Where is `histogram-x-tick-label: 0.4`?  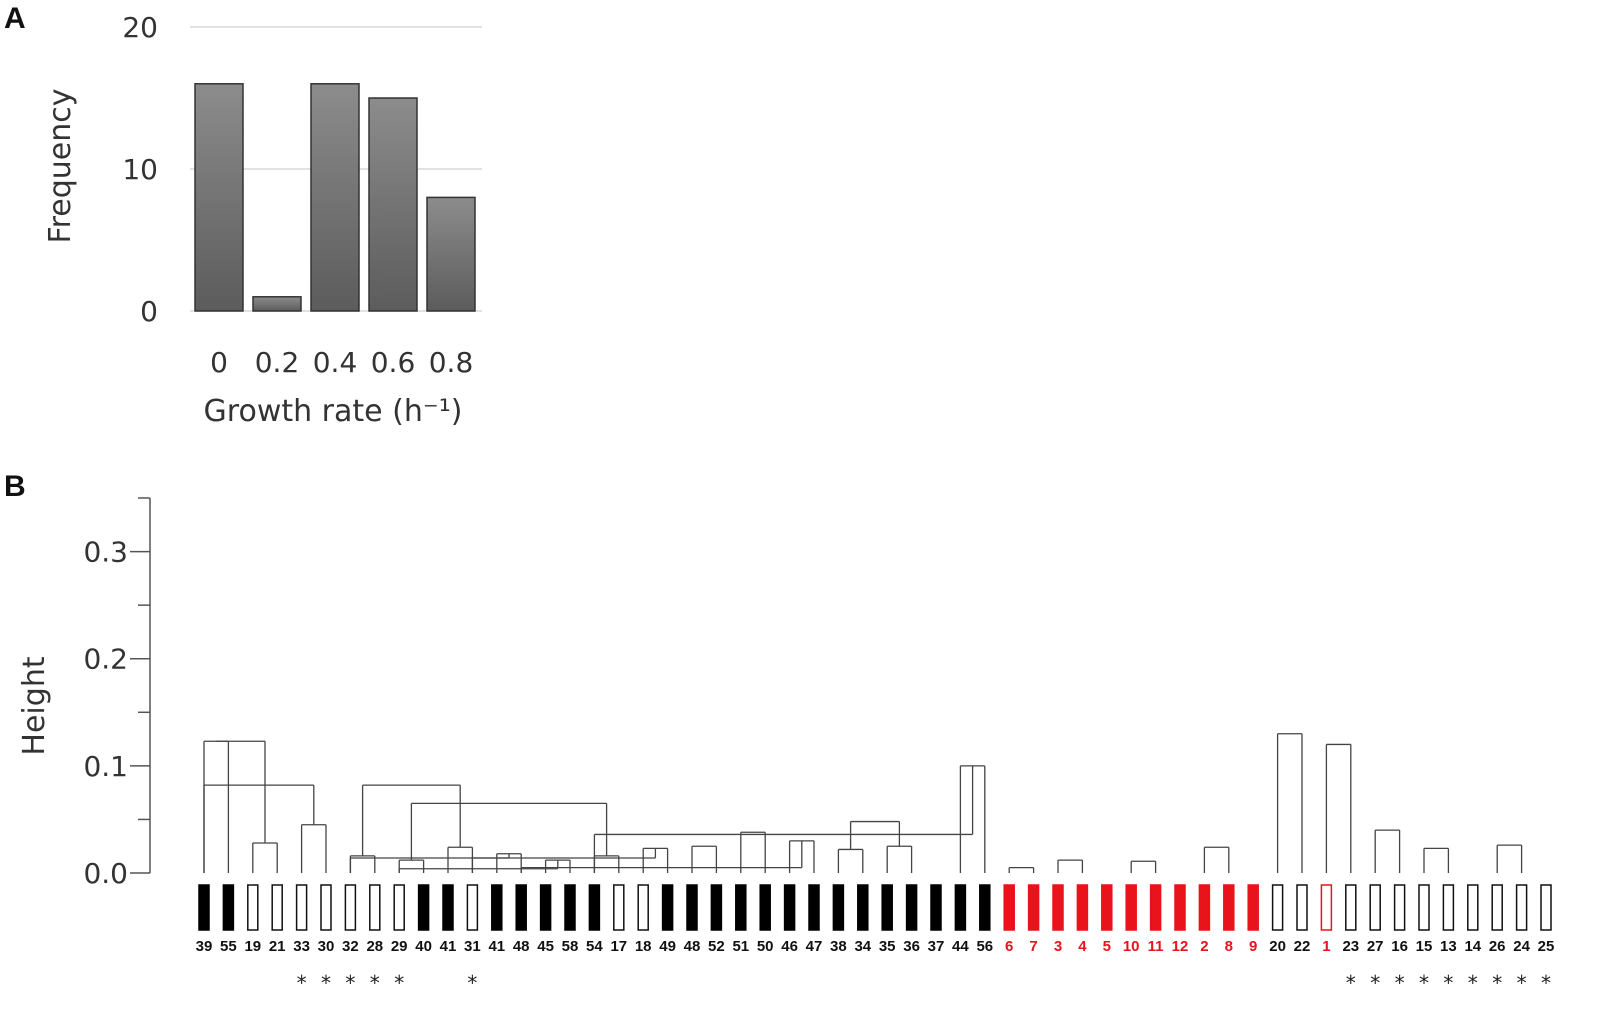 histogram-x-tick-label: 0.4 is located at coordinates (335, 362).